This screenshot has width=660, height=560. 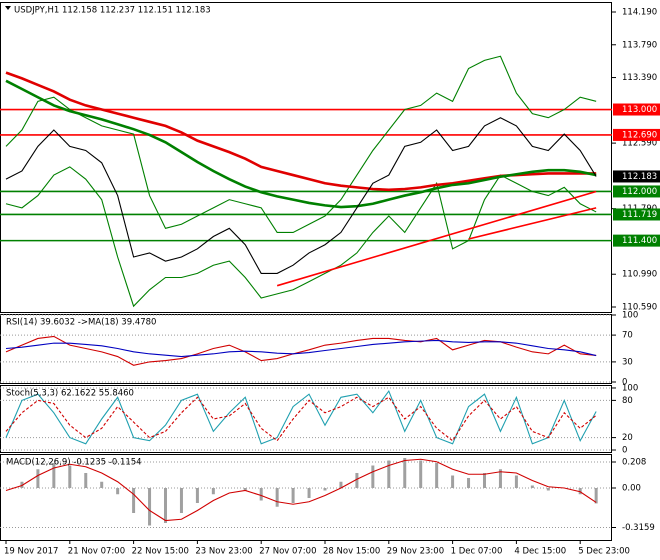 I want to click on level-label: 113.000, so click(x=639, y=110).